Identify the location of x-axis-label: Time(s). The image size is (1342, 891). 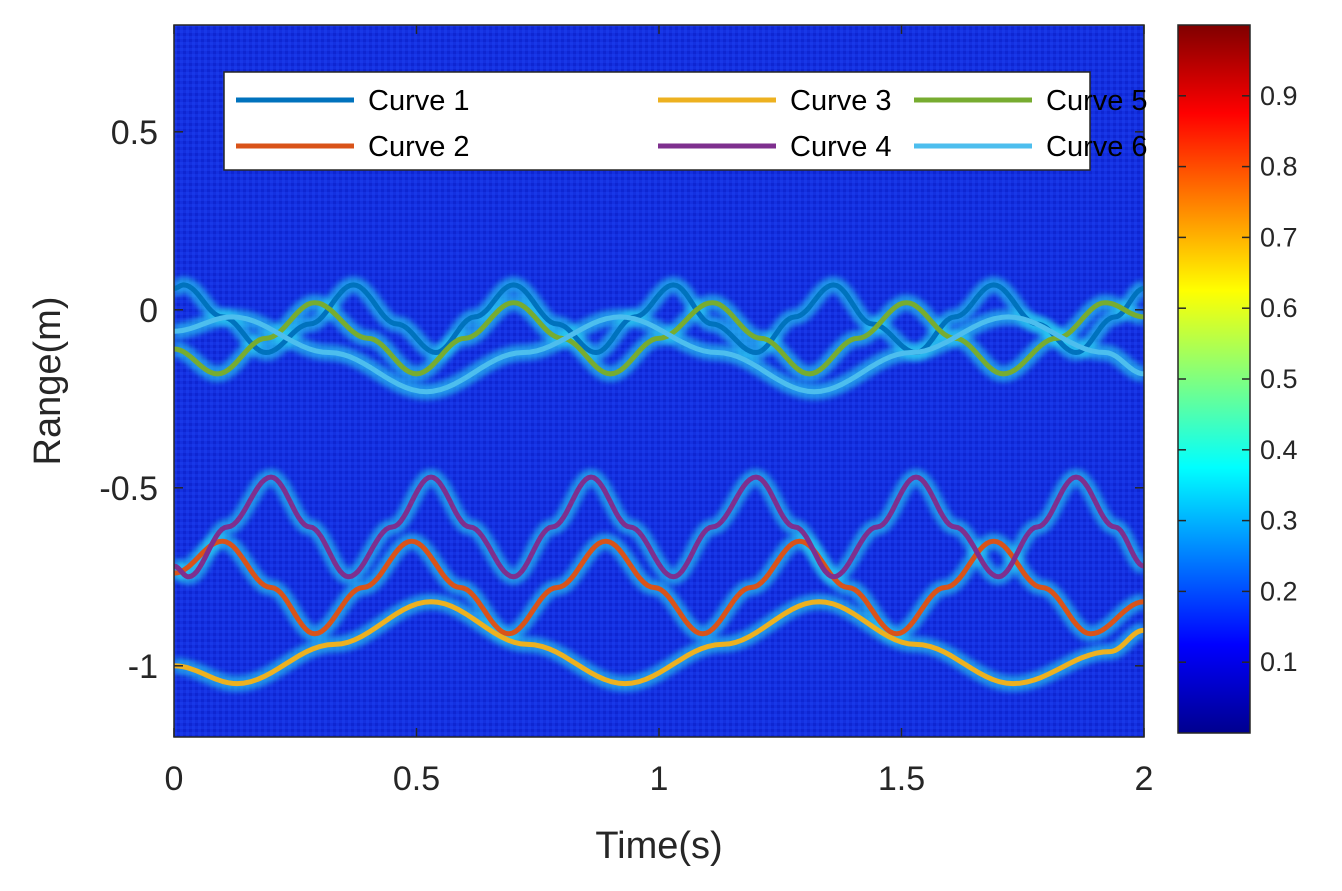
(658, 846).